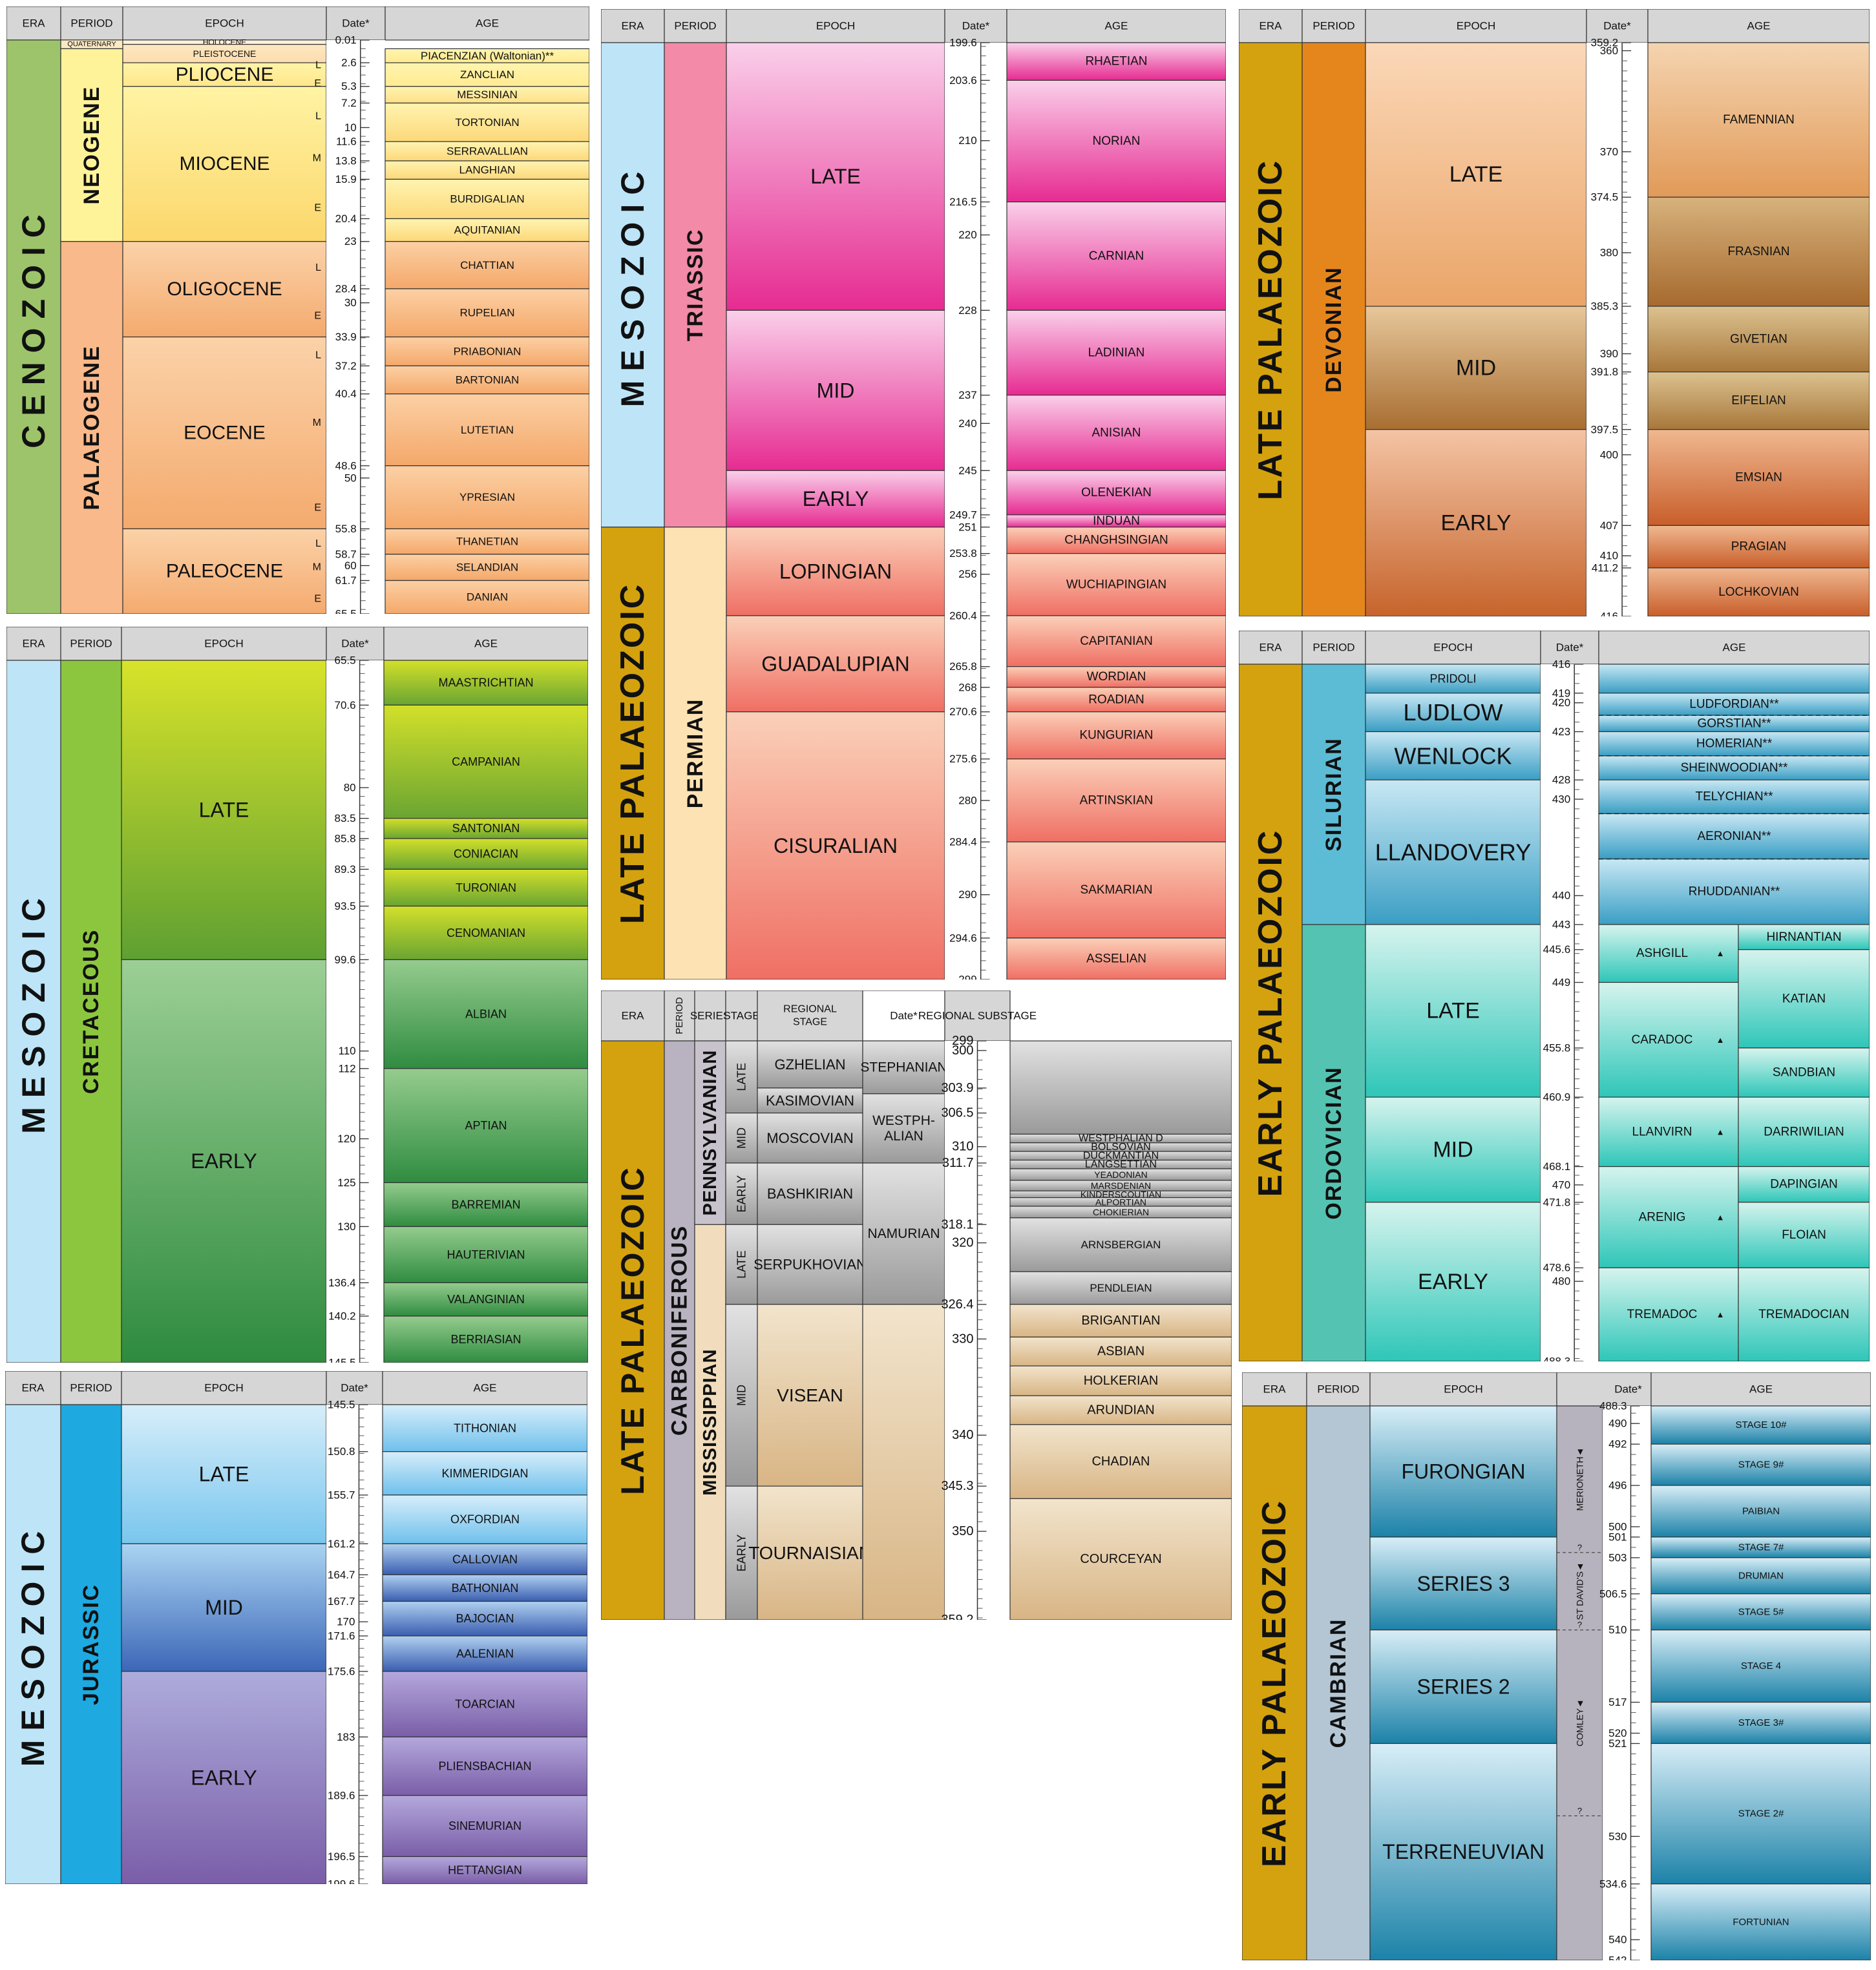 This screenshot has width=1876, height=1970. What do you see at coordinates (1758, 339) in the screenshot?
I see `age-label: GIVETIAN` at bounding box center [1758, 339].